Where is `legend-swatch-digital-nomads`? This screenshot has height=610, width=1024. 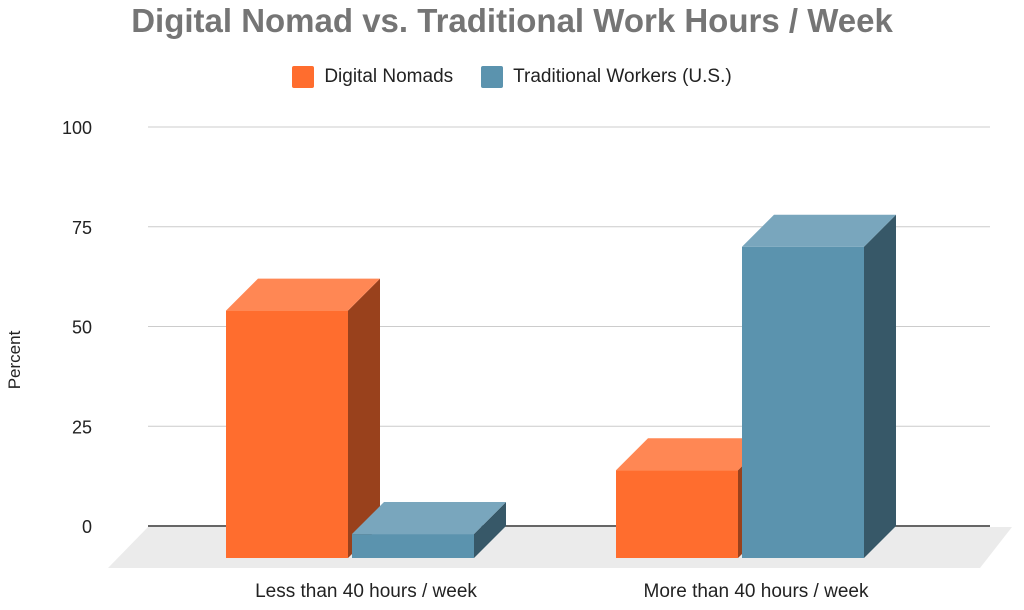 legend-swatch-digital-nomads is located at coordinates (303, 77).